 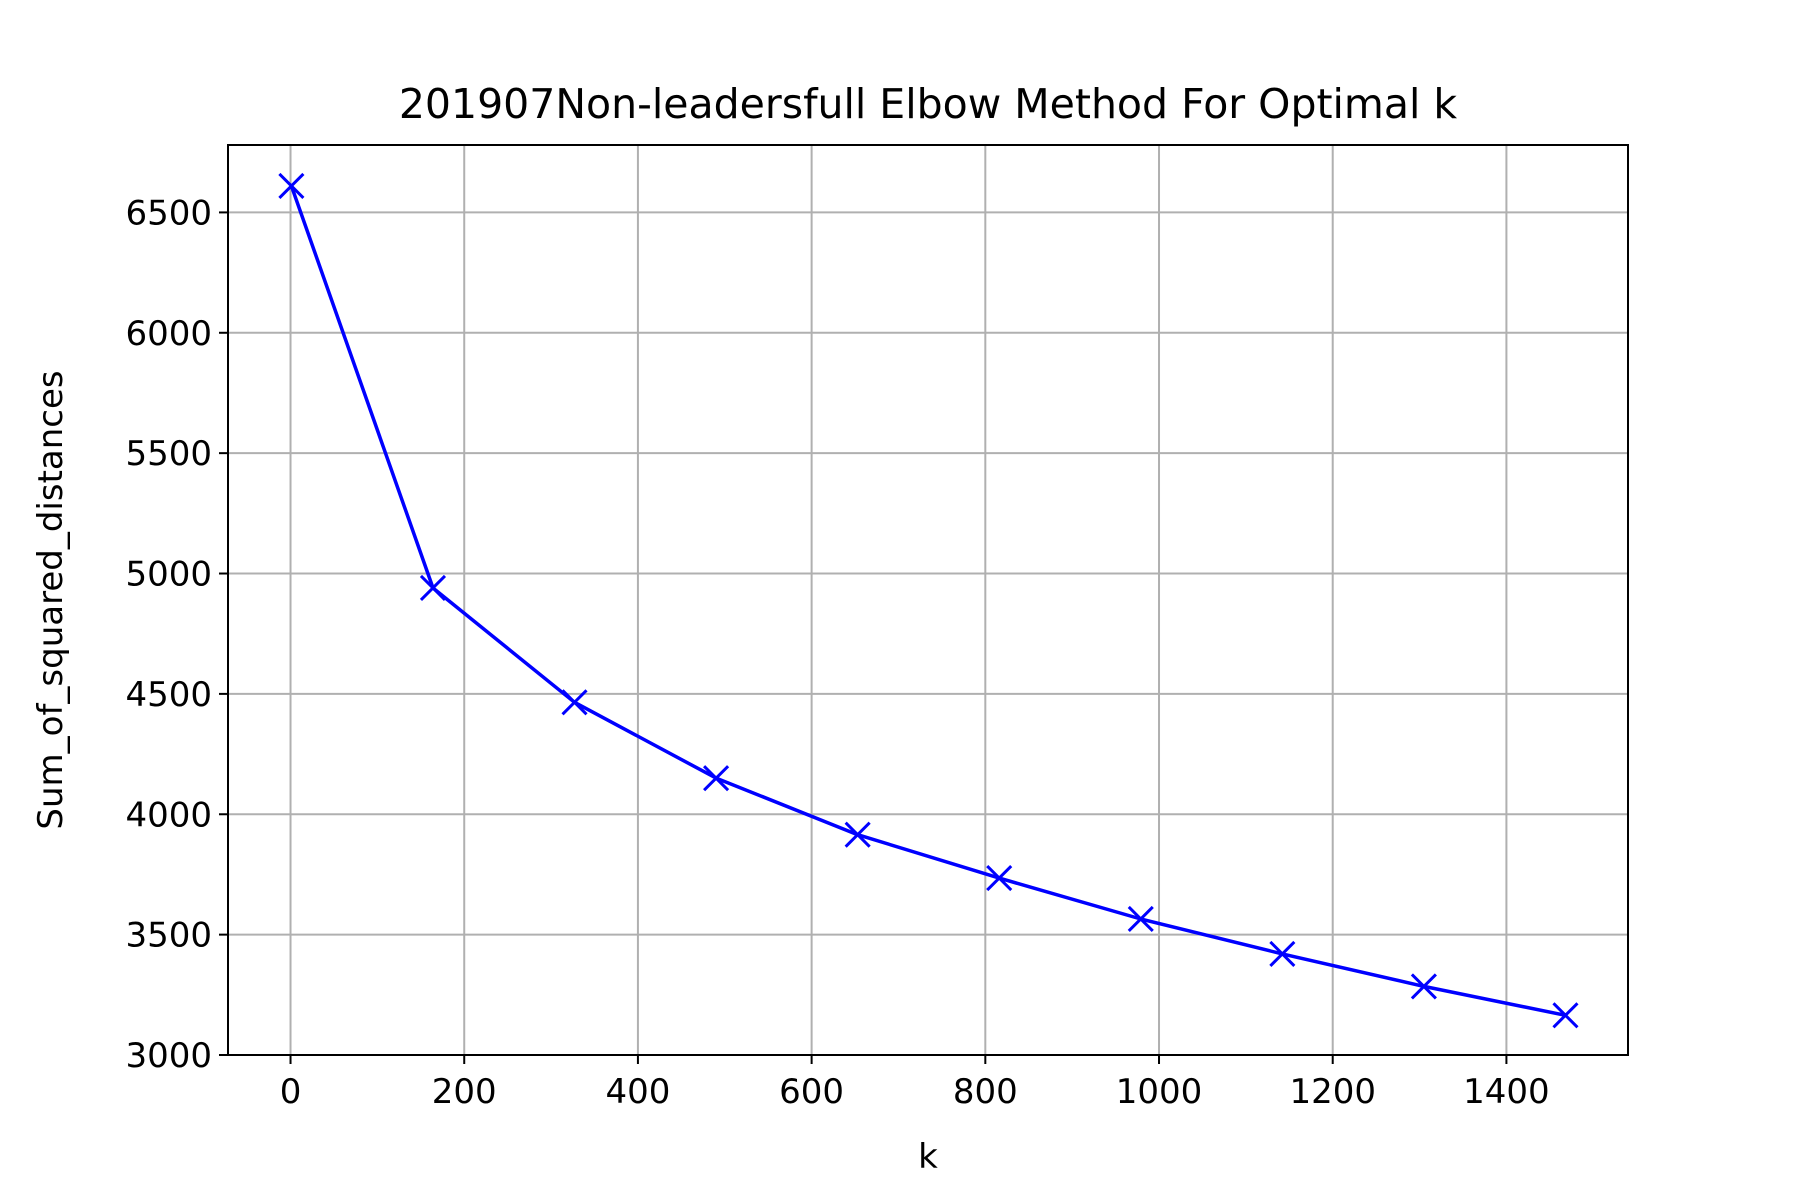 What do you see at coordinates (811, 1092) in the screenshot?
I see `x-tick-label: 600` at bounding box center [811, 1092].